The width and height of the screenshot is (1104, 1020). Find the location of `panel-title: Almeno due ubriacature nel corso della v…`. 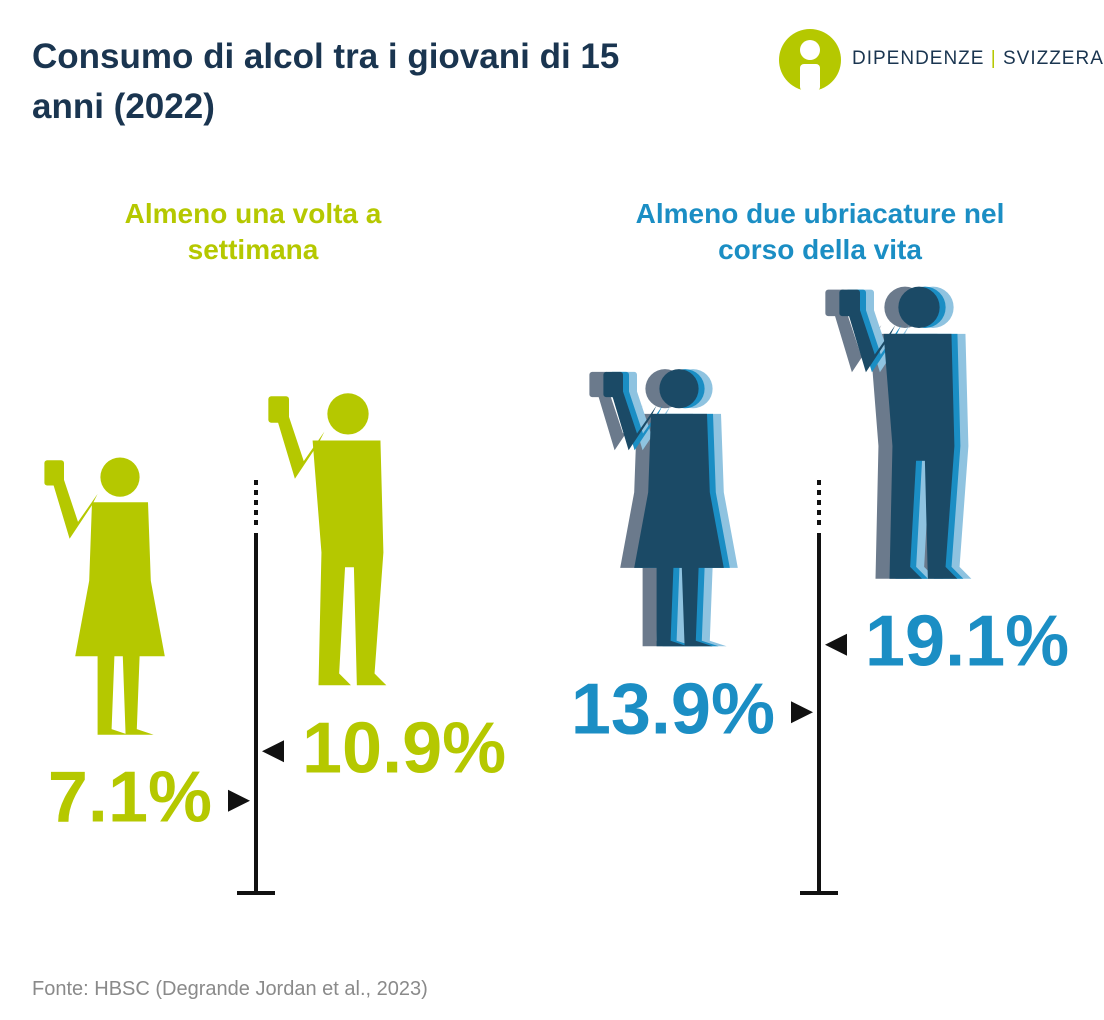

panel-title: Almeno due ubriacature nel corso della v… is located at coordinates (820, 231).